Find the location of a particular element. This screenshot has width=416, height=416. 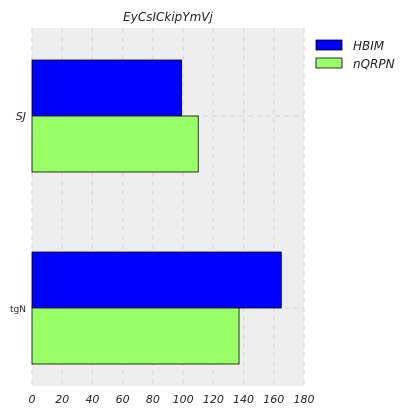

x-tick-label: 20 is located at coordinates (62, 399).